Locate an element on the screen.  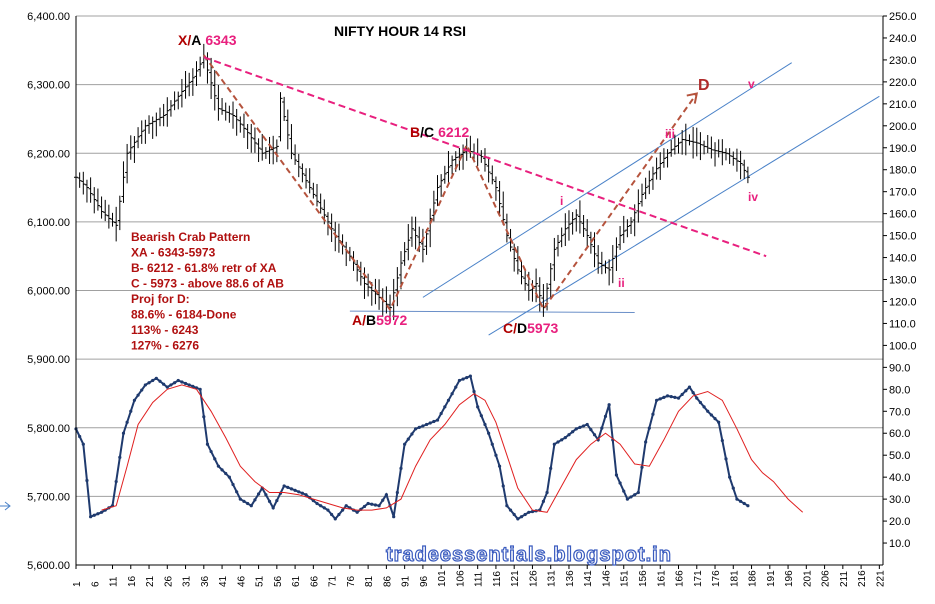
right-tick-label: 50.0 is located at coordinates (899, 456).